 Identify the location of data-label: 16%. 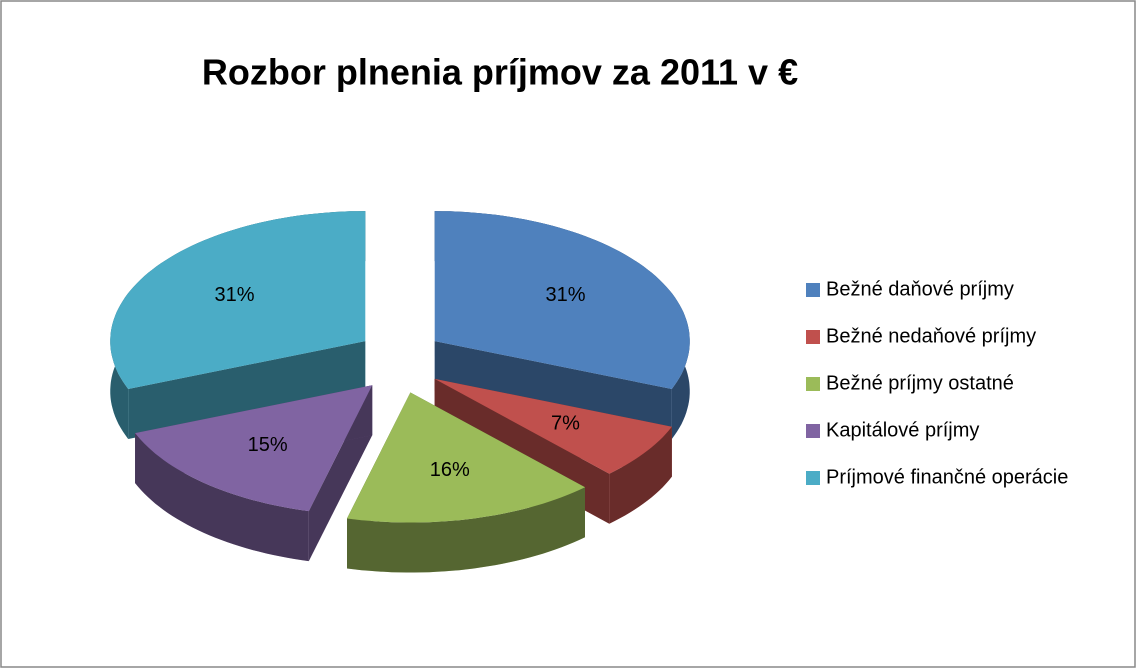
(450, 470).